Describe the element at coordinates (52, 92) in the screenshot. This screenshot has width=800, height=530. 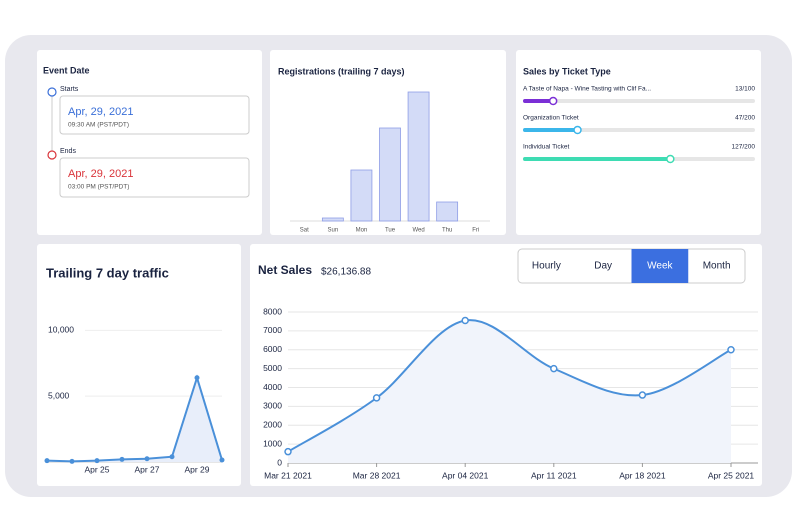
I see `start-dot` at that location.